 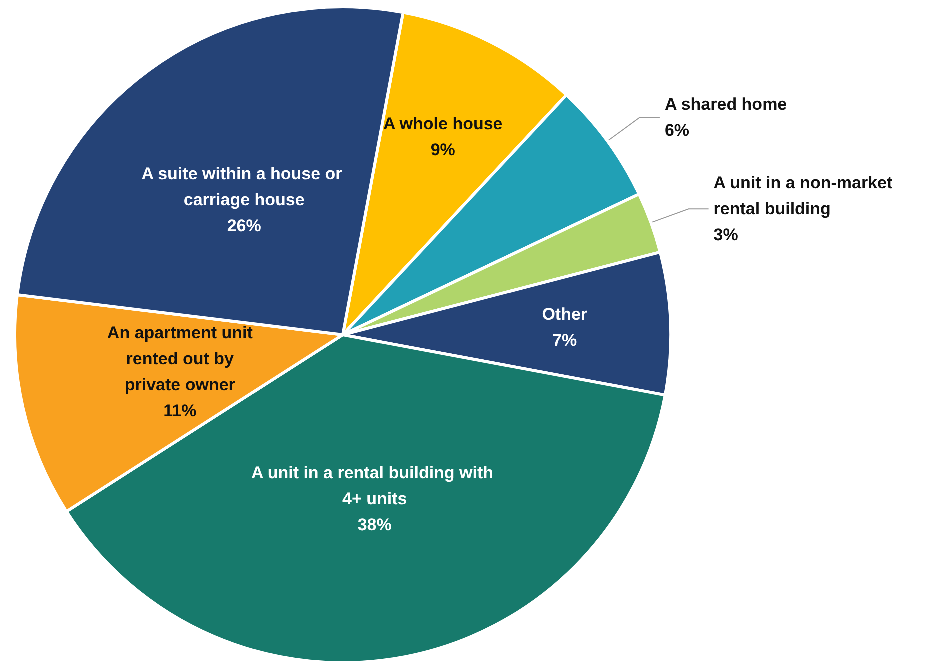 I want to click on slice-label: A unit in a rental building with 4+ units, so click(x=374, y=485).